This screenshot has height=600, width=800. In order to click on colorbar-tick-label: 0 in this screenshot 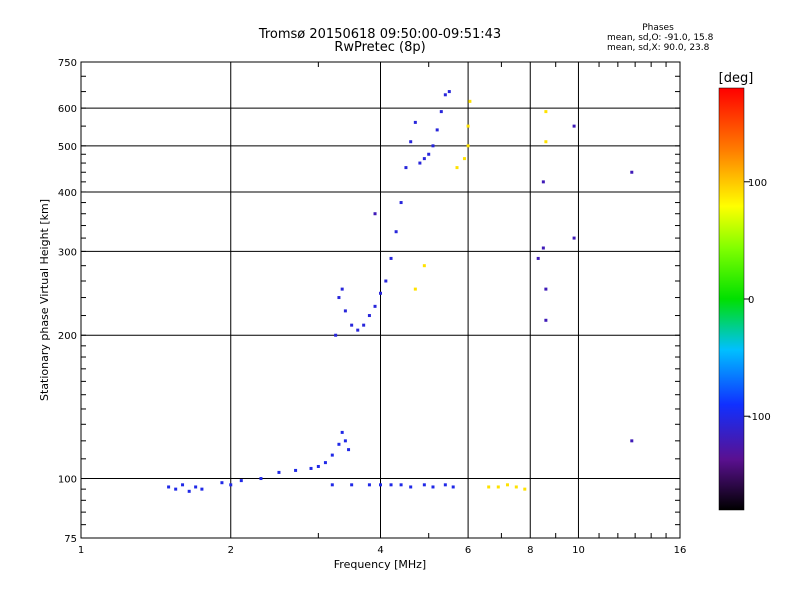, I will do `click(751, 300)`.